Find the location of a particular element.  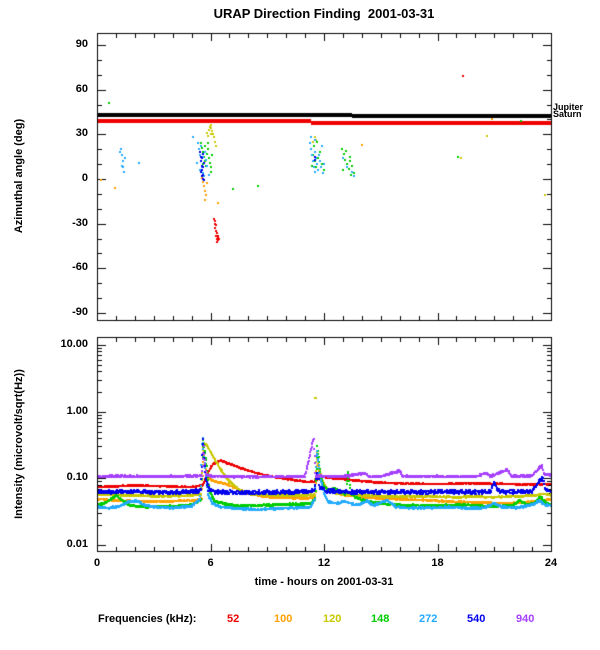

intensity-y-axis-label: Intensity (microvolt/sqrt(Hz)) is located at coordinates (19, 444).